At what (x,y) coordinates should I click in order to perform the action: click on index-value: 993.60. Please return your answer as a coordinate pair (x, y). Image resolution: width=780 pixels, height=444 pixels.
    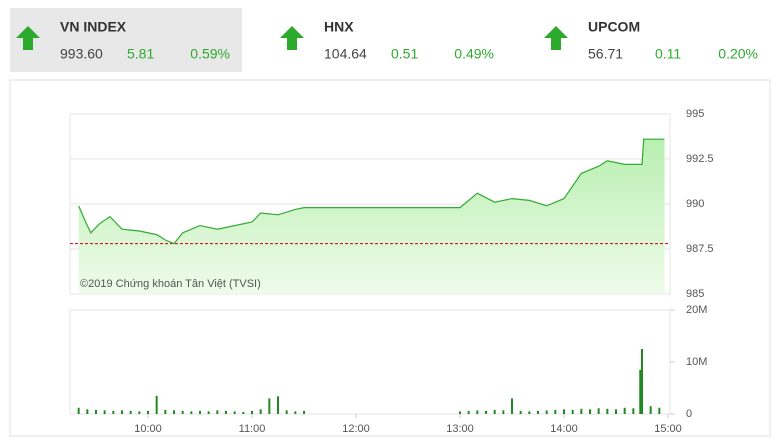
    Looking at the image, I should click on (81, 54).